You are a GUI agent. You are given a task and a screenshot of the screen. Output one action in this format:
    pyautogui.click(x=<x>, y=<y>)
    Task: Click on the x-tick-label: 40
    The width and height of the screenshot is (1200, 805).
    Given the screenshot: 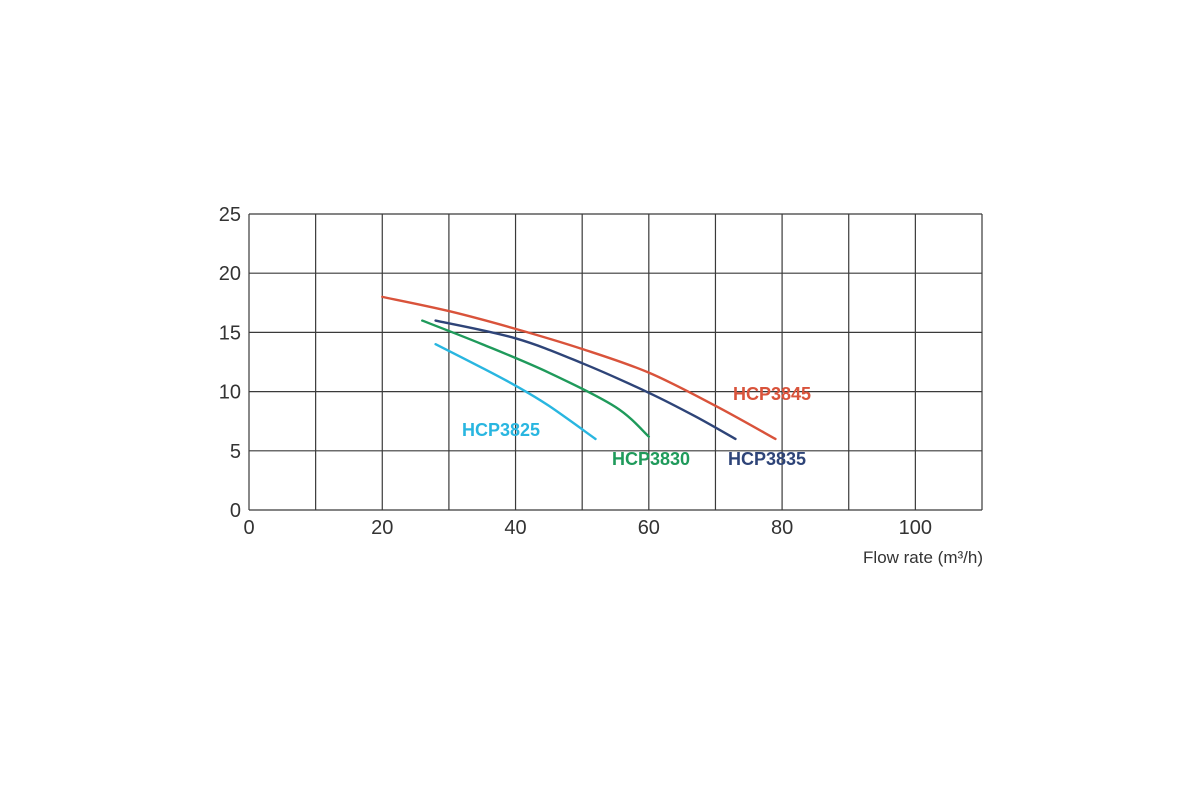 What is the action you would take?
    pyautogui.click(x=515, y=528)
    